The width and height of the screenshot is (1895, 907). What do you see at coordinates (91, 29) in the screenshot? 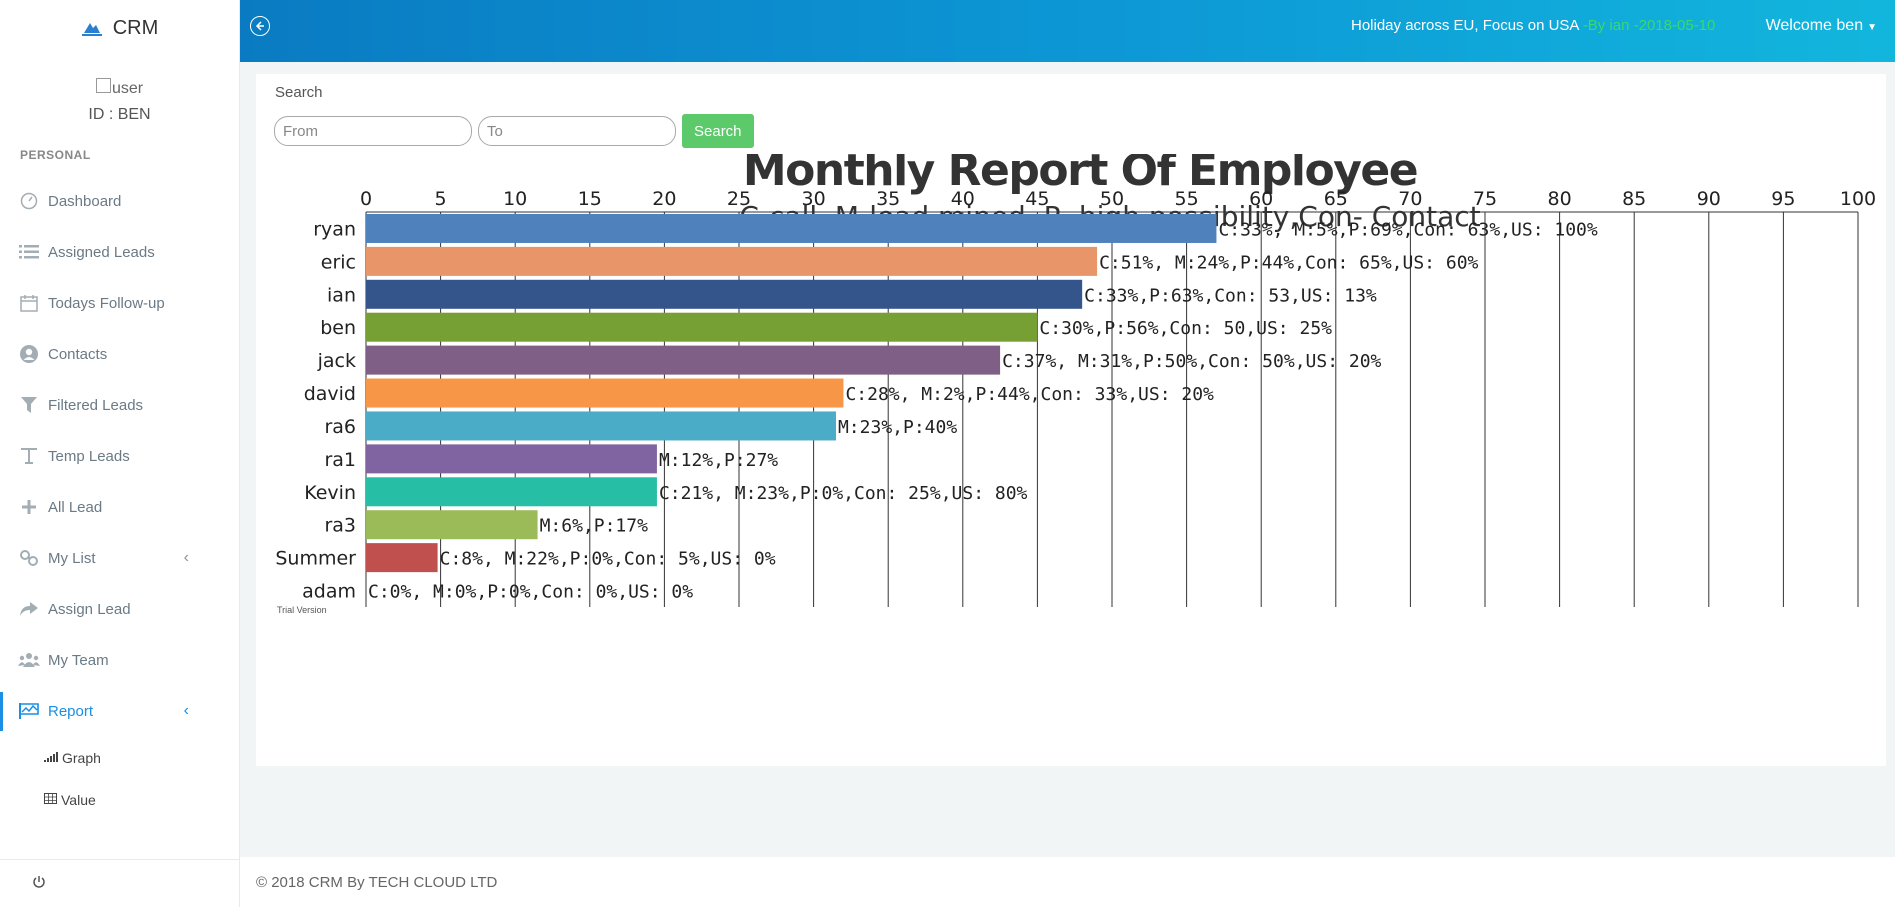
I see `crm-logo-icon` at bounding box center [91, 29].